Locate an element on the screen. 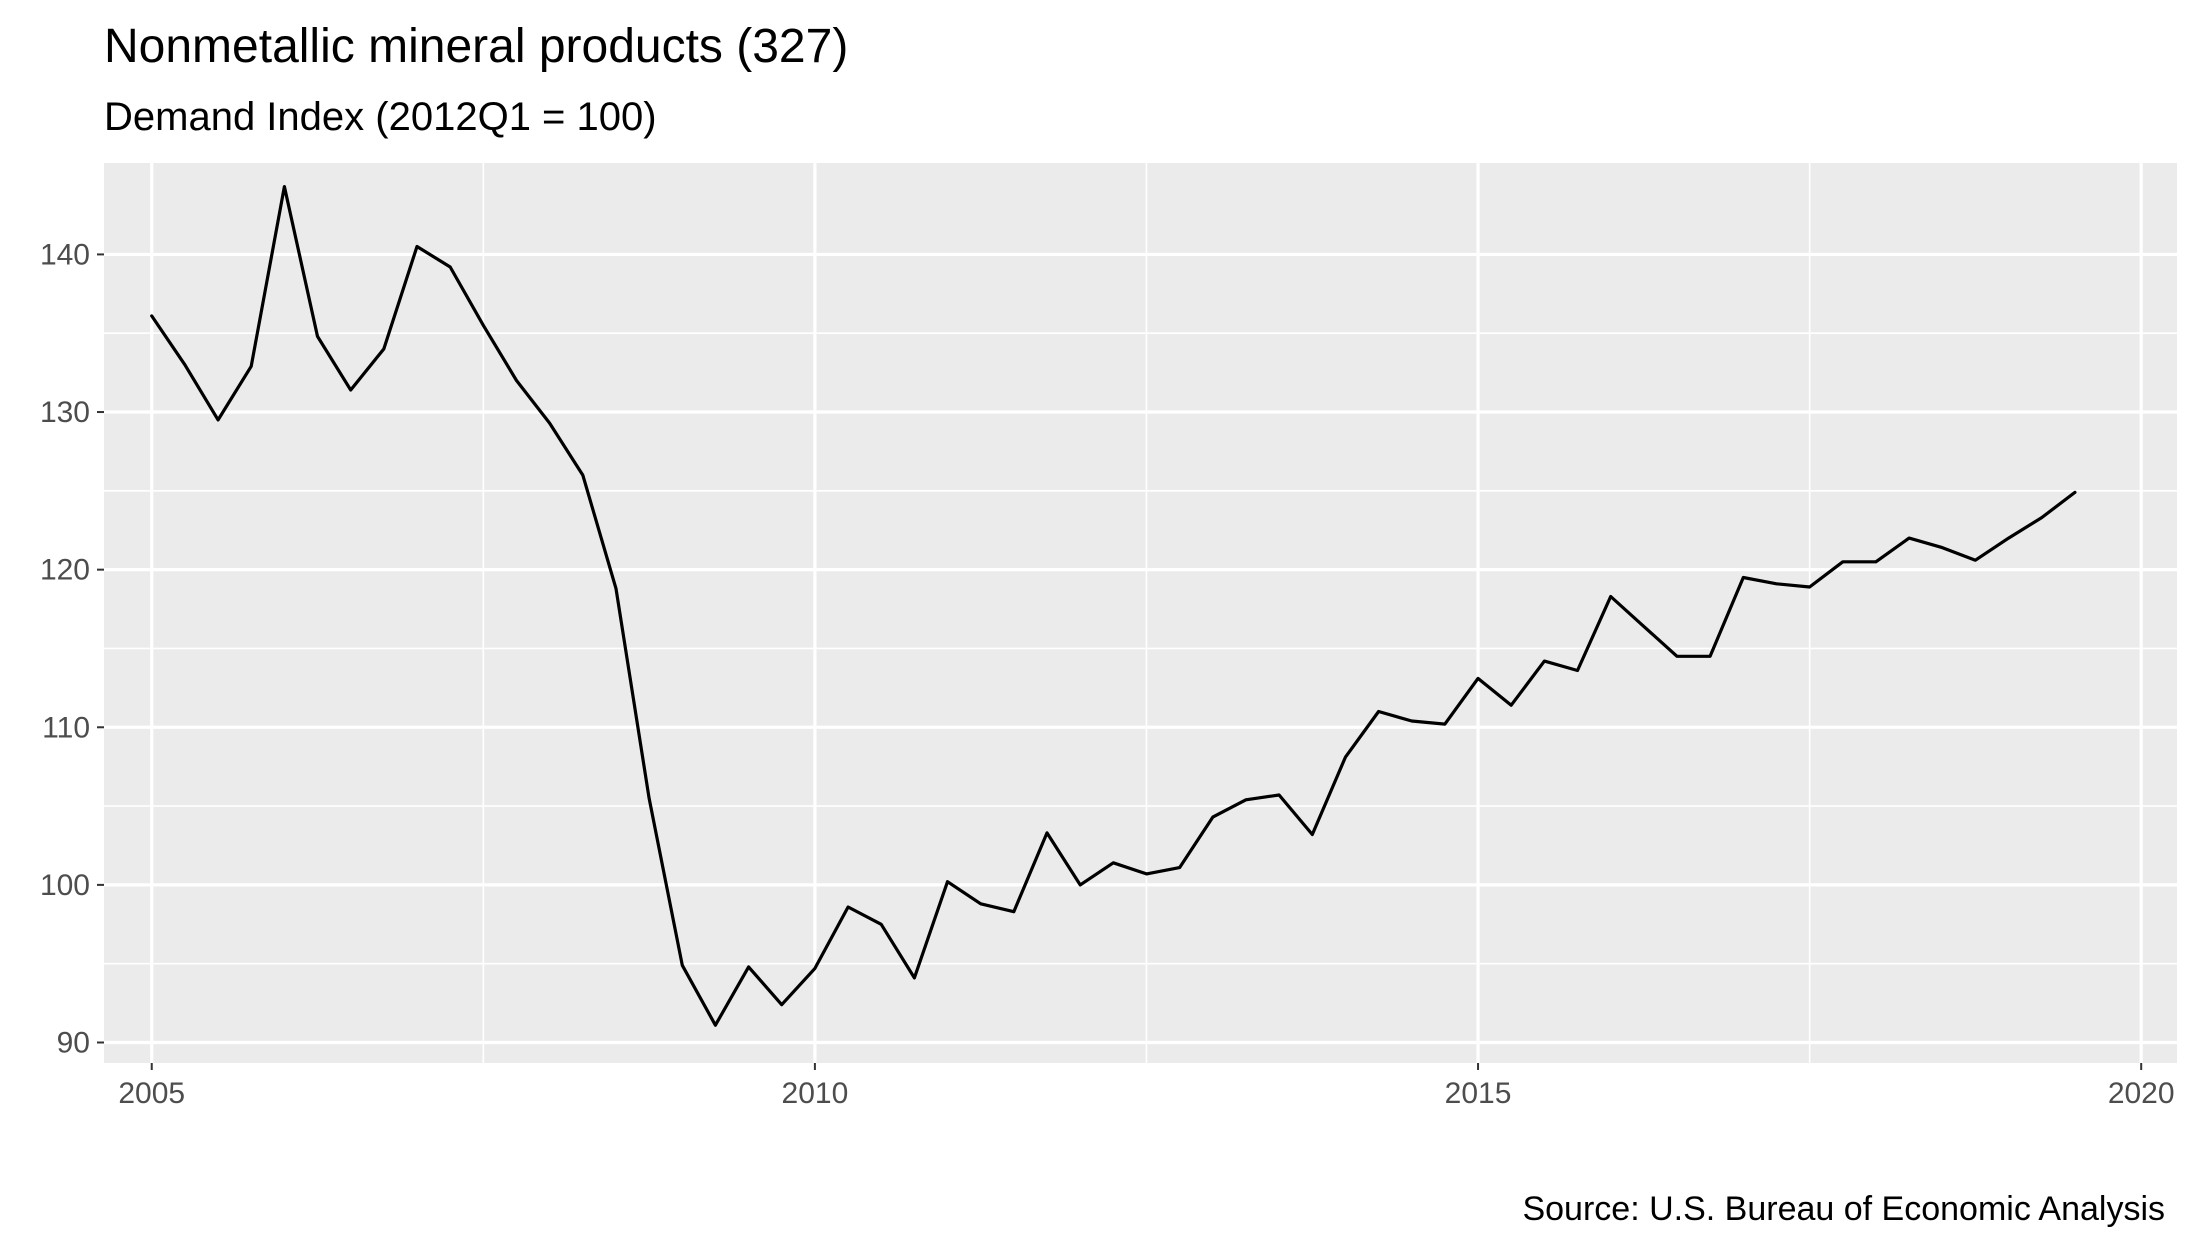 The image size is (2187, 1250). chart-subtitle: Demand Index (2012Q1 = 100) is located at coordinates (380, 117).